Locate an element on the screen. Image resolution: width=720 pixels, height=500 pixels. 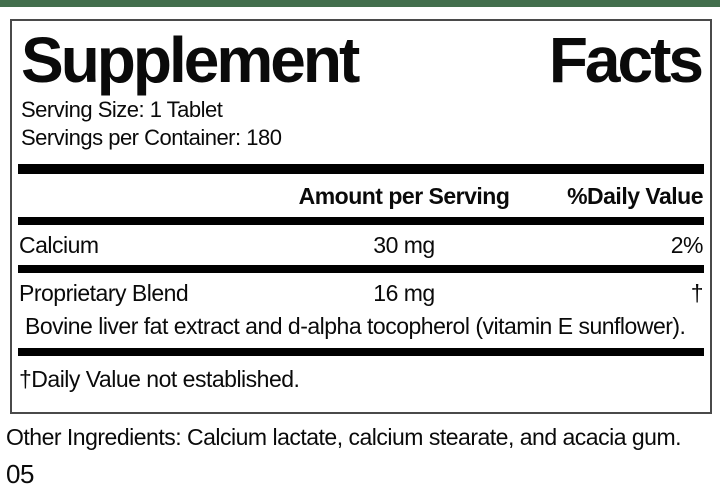
nutrient-name: Proprietary Blend is located at coordinates (104, 293).